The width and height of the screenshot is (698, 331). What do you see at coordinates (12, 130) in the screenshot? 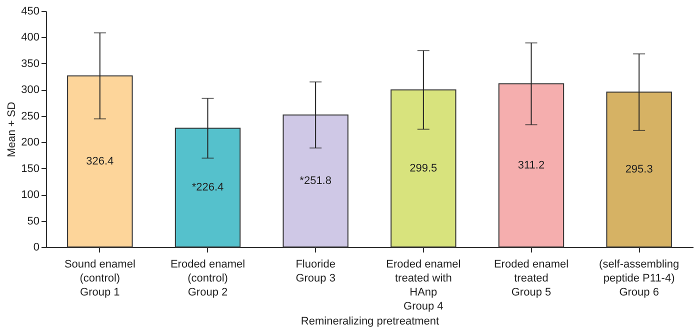
I see `y-axis-title: Mean + SD` at bounding box center [12, 130].